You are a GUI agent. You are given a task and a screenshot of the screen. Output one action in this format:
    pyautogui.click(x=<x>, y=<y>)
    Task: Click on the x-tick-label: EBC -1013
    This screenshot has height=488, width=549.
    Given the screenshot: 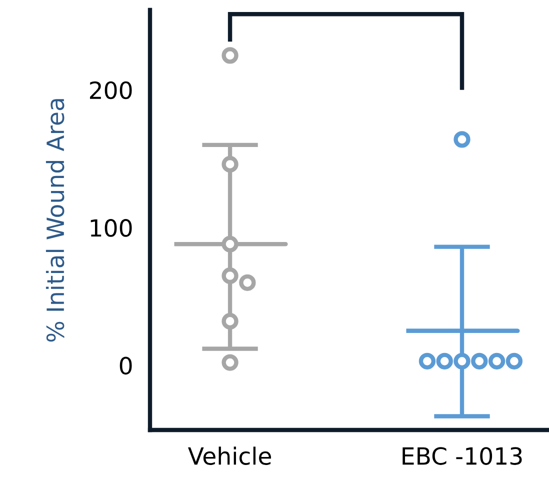 What is the action you would take?
    pyautogui.click(x=462, y=456)
    